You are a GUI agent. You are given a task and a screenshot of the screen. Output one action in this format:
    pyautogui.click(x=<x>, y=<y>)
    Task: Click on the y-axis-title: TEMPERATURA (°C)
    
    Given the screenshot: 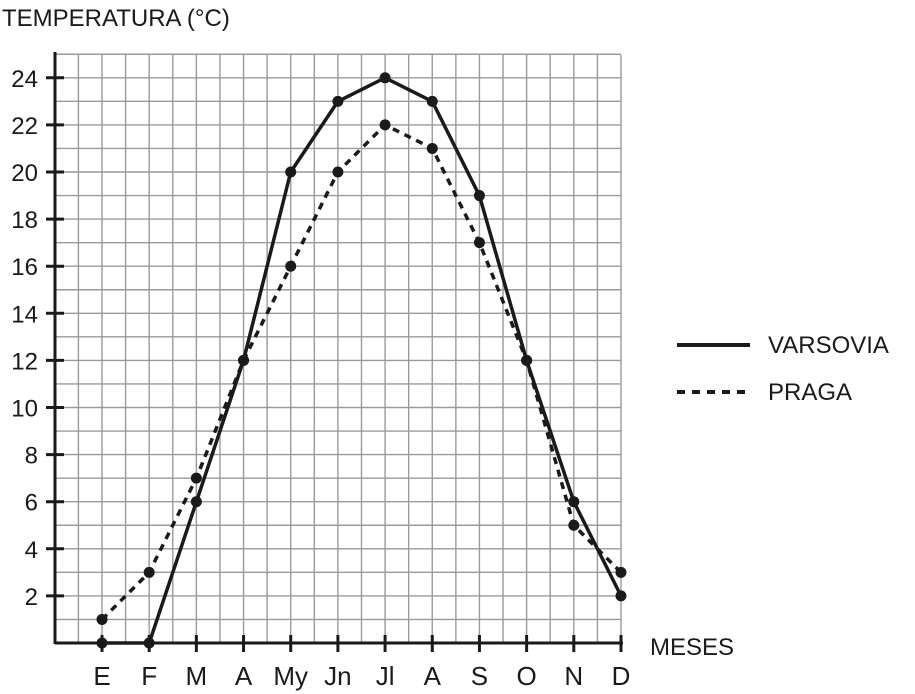 What is the action you would take?
    pyautogui.click(x=116, y=18)
    